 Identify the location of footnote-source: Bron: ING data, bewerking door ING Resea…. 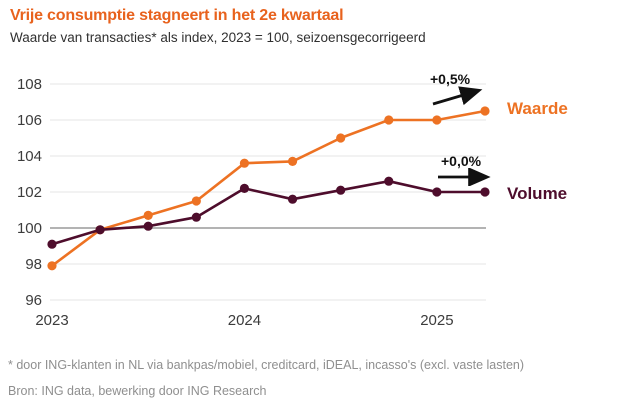
(137, 391).